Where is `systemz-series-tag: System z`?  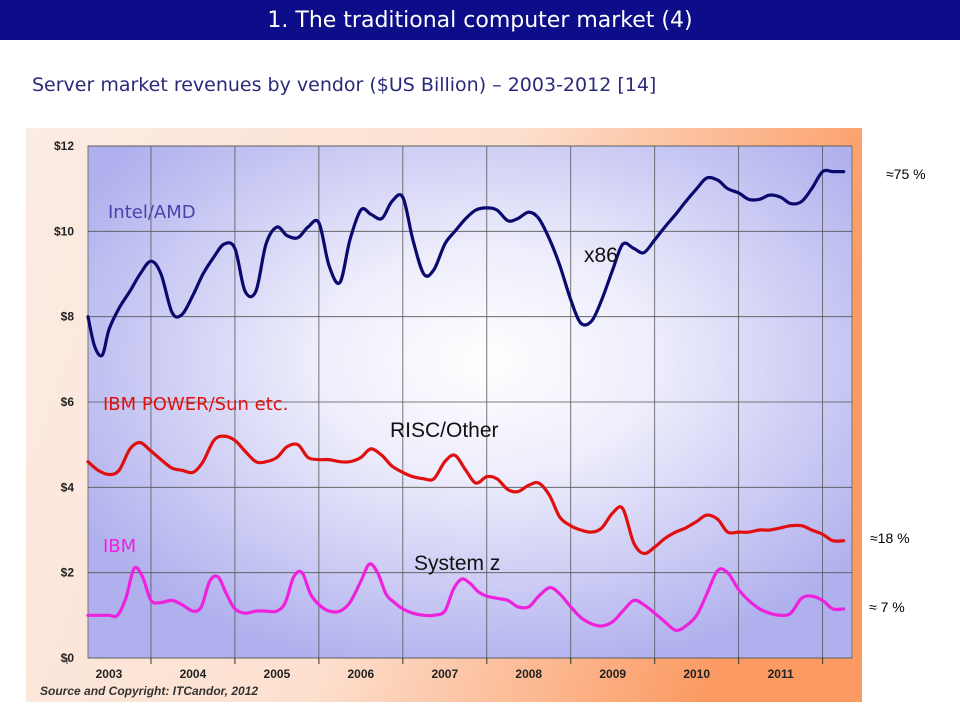 systemz-series-tag: System z is located at coordinates (457, 563).